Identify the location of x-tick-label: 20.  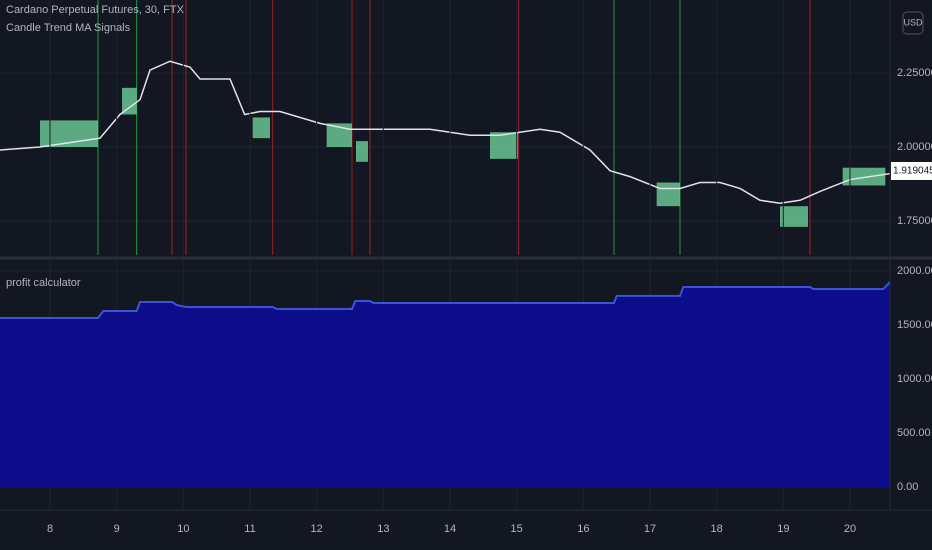
(850, 529).